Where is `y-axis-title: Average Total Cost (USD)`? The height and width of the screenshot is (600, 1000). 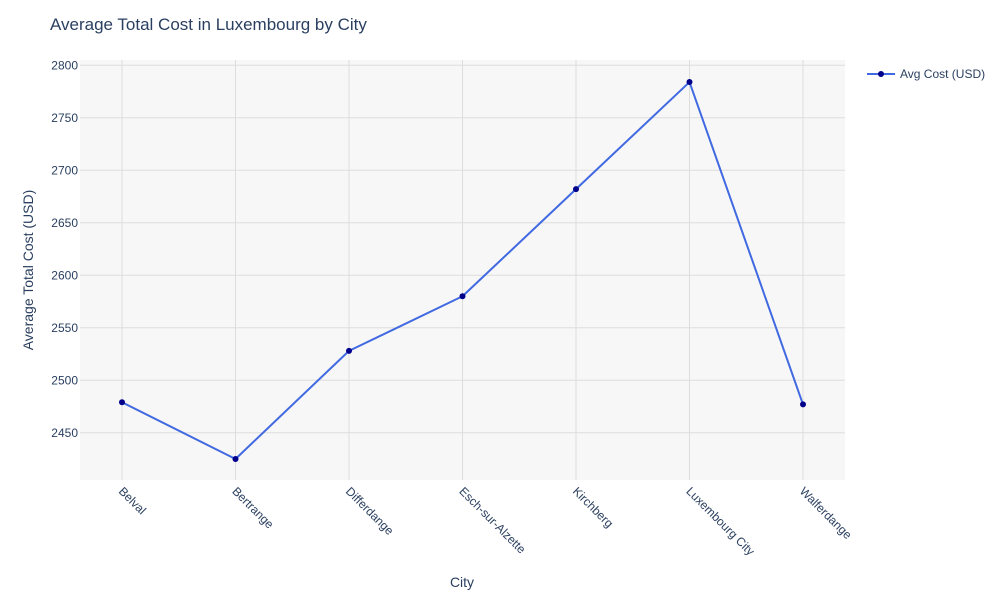 y-axis-title: Average Total Cost (USD) is located at coordinates (28, 270).